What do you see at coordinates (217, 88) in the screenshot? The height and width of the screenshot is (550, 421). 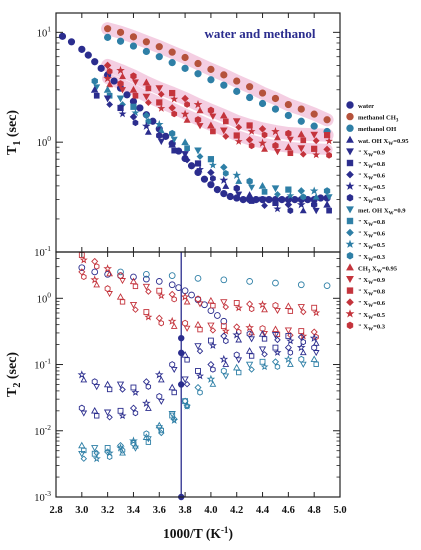 I see `highlight-bands` at bounding box center [217, 88].